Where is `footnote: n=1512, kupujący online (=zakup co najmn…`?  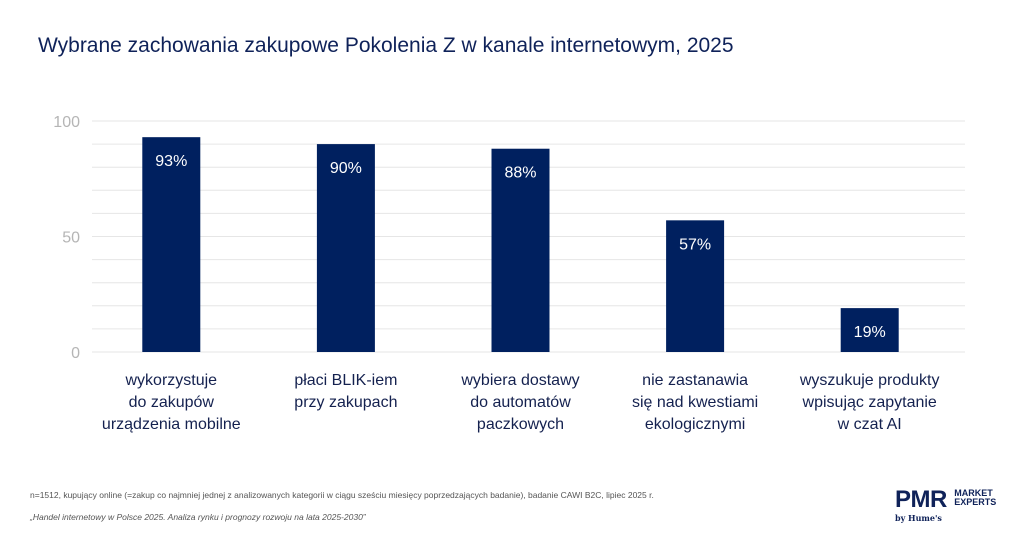 footnote: n=1512, kupujący online (=zakup co najmn… is located at coordinates (342, 495).